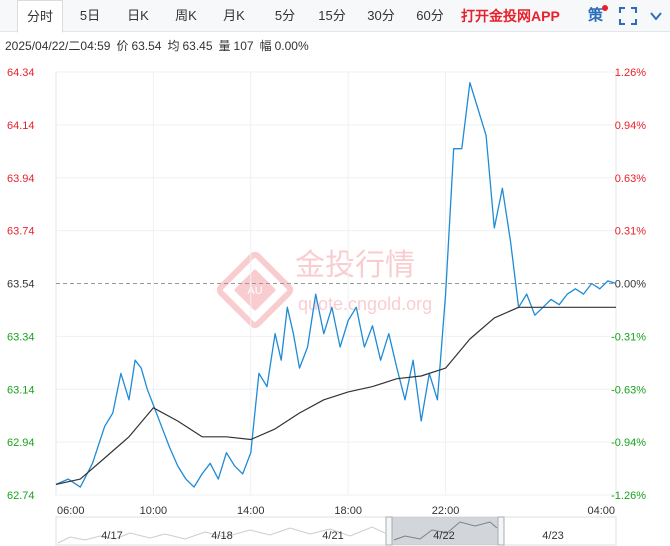 The image size is (670, 546). Describe the element at coordinates (146, 46) in the screenshot. I see `price-value: 63.54` at that location.